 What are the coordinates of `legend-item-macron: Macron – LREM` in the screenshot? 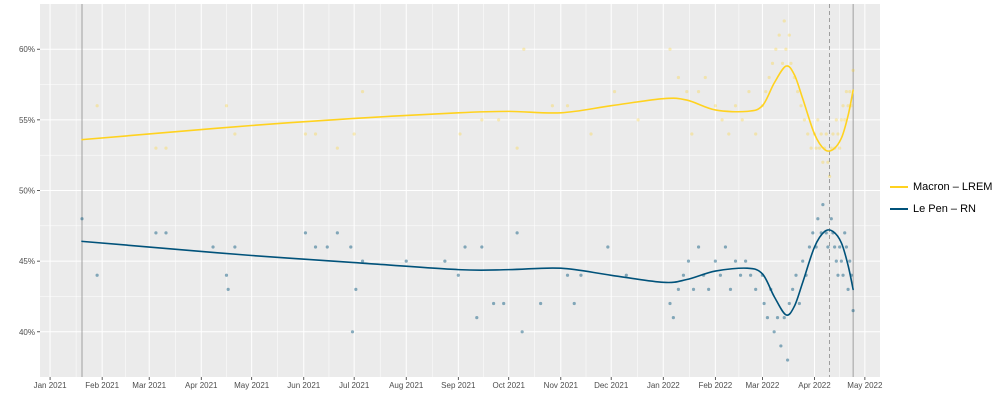 It's located at (944, 187).